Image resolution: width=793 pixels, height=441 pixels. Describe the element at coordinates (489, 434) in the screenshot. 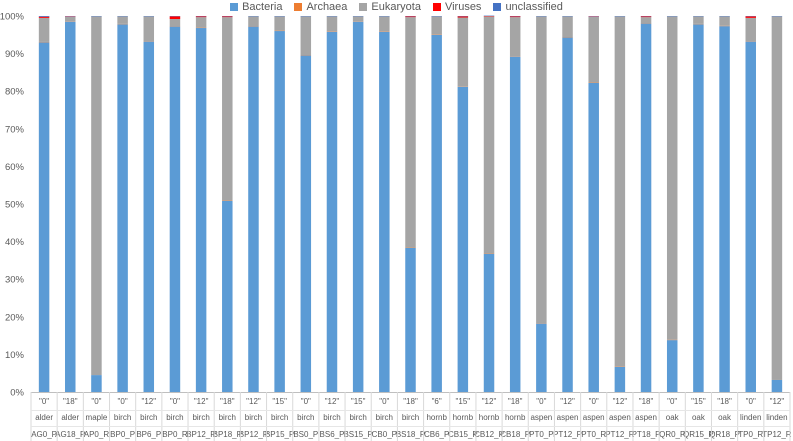

I see `x-tick-label: CB12_P` at that location.